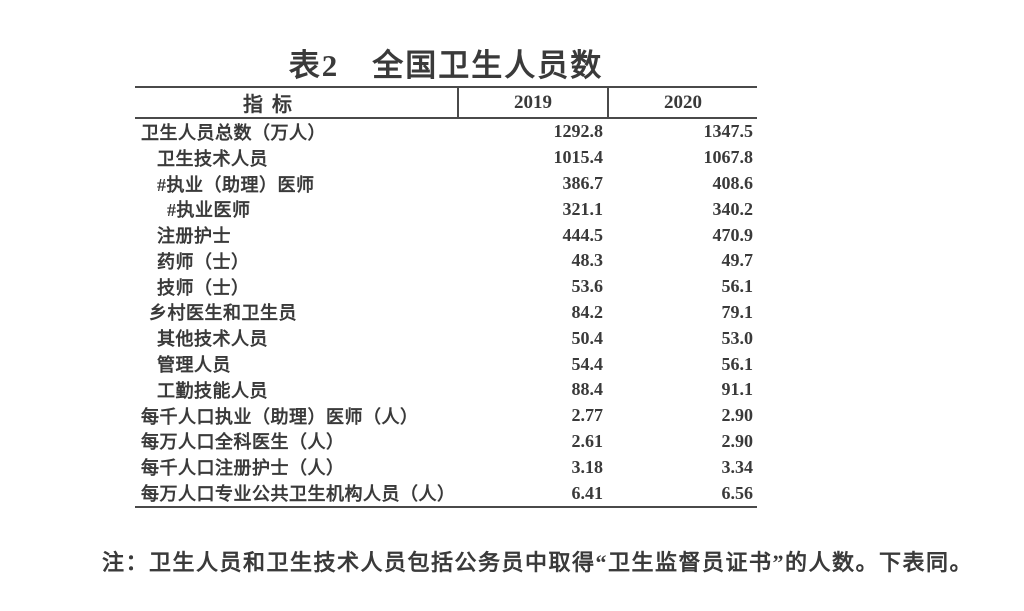 Image resolution: width=1024 pixels, height=611 pixels. I want to click on table-row: 技师（士） 53.6 56.1, so click(446, 287).